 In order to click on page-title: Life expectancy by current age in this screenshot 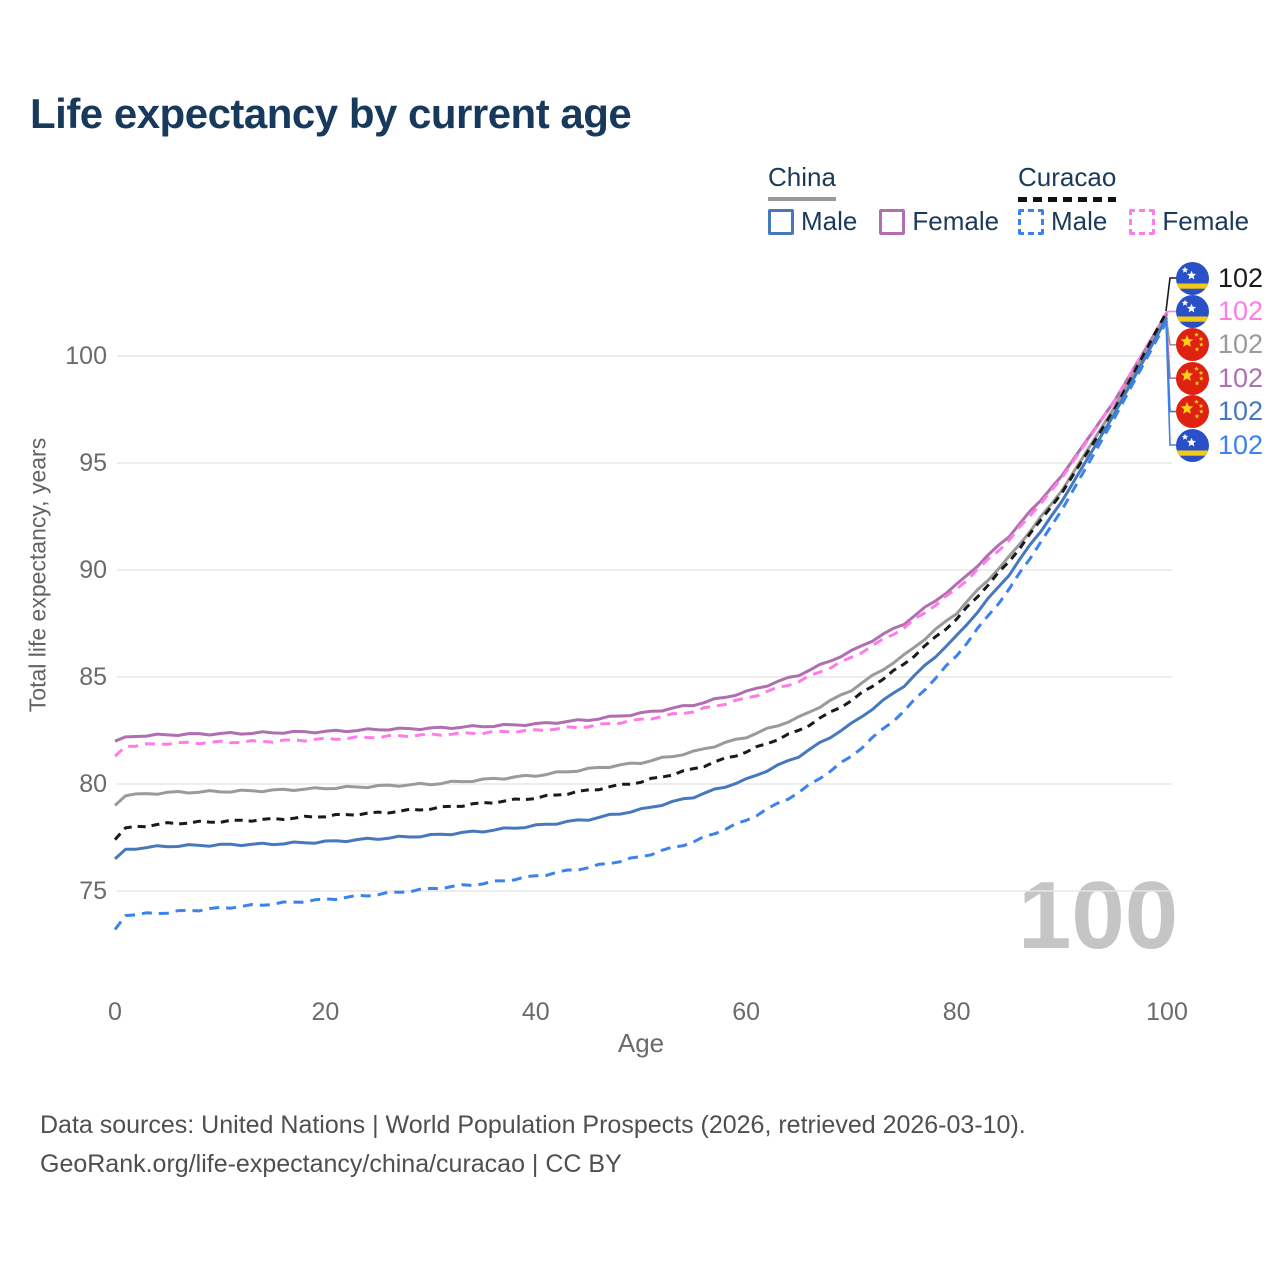, I will do `click(331, 113)`.